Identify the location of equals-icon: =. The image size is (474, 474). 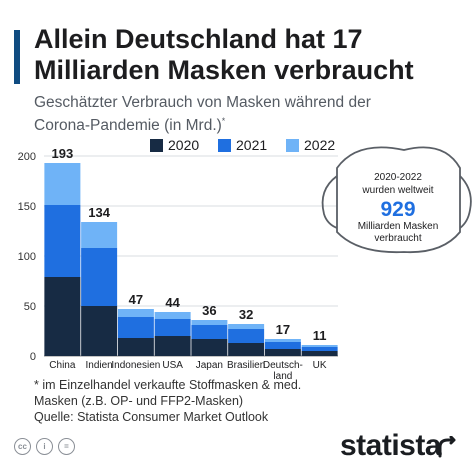
(66, 446).